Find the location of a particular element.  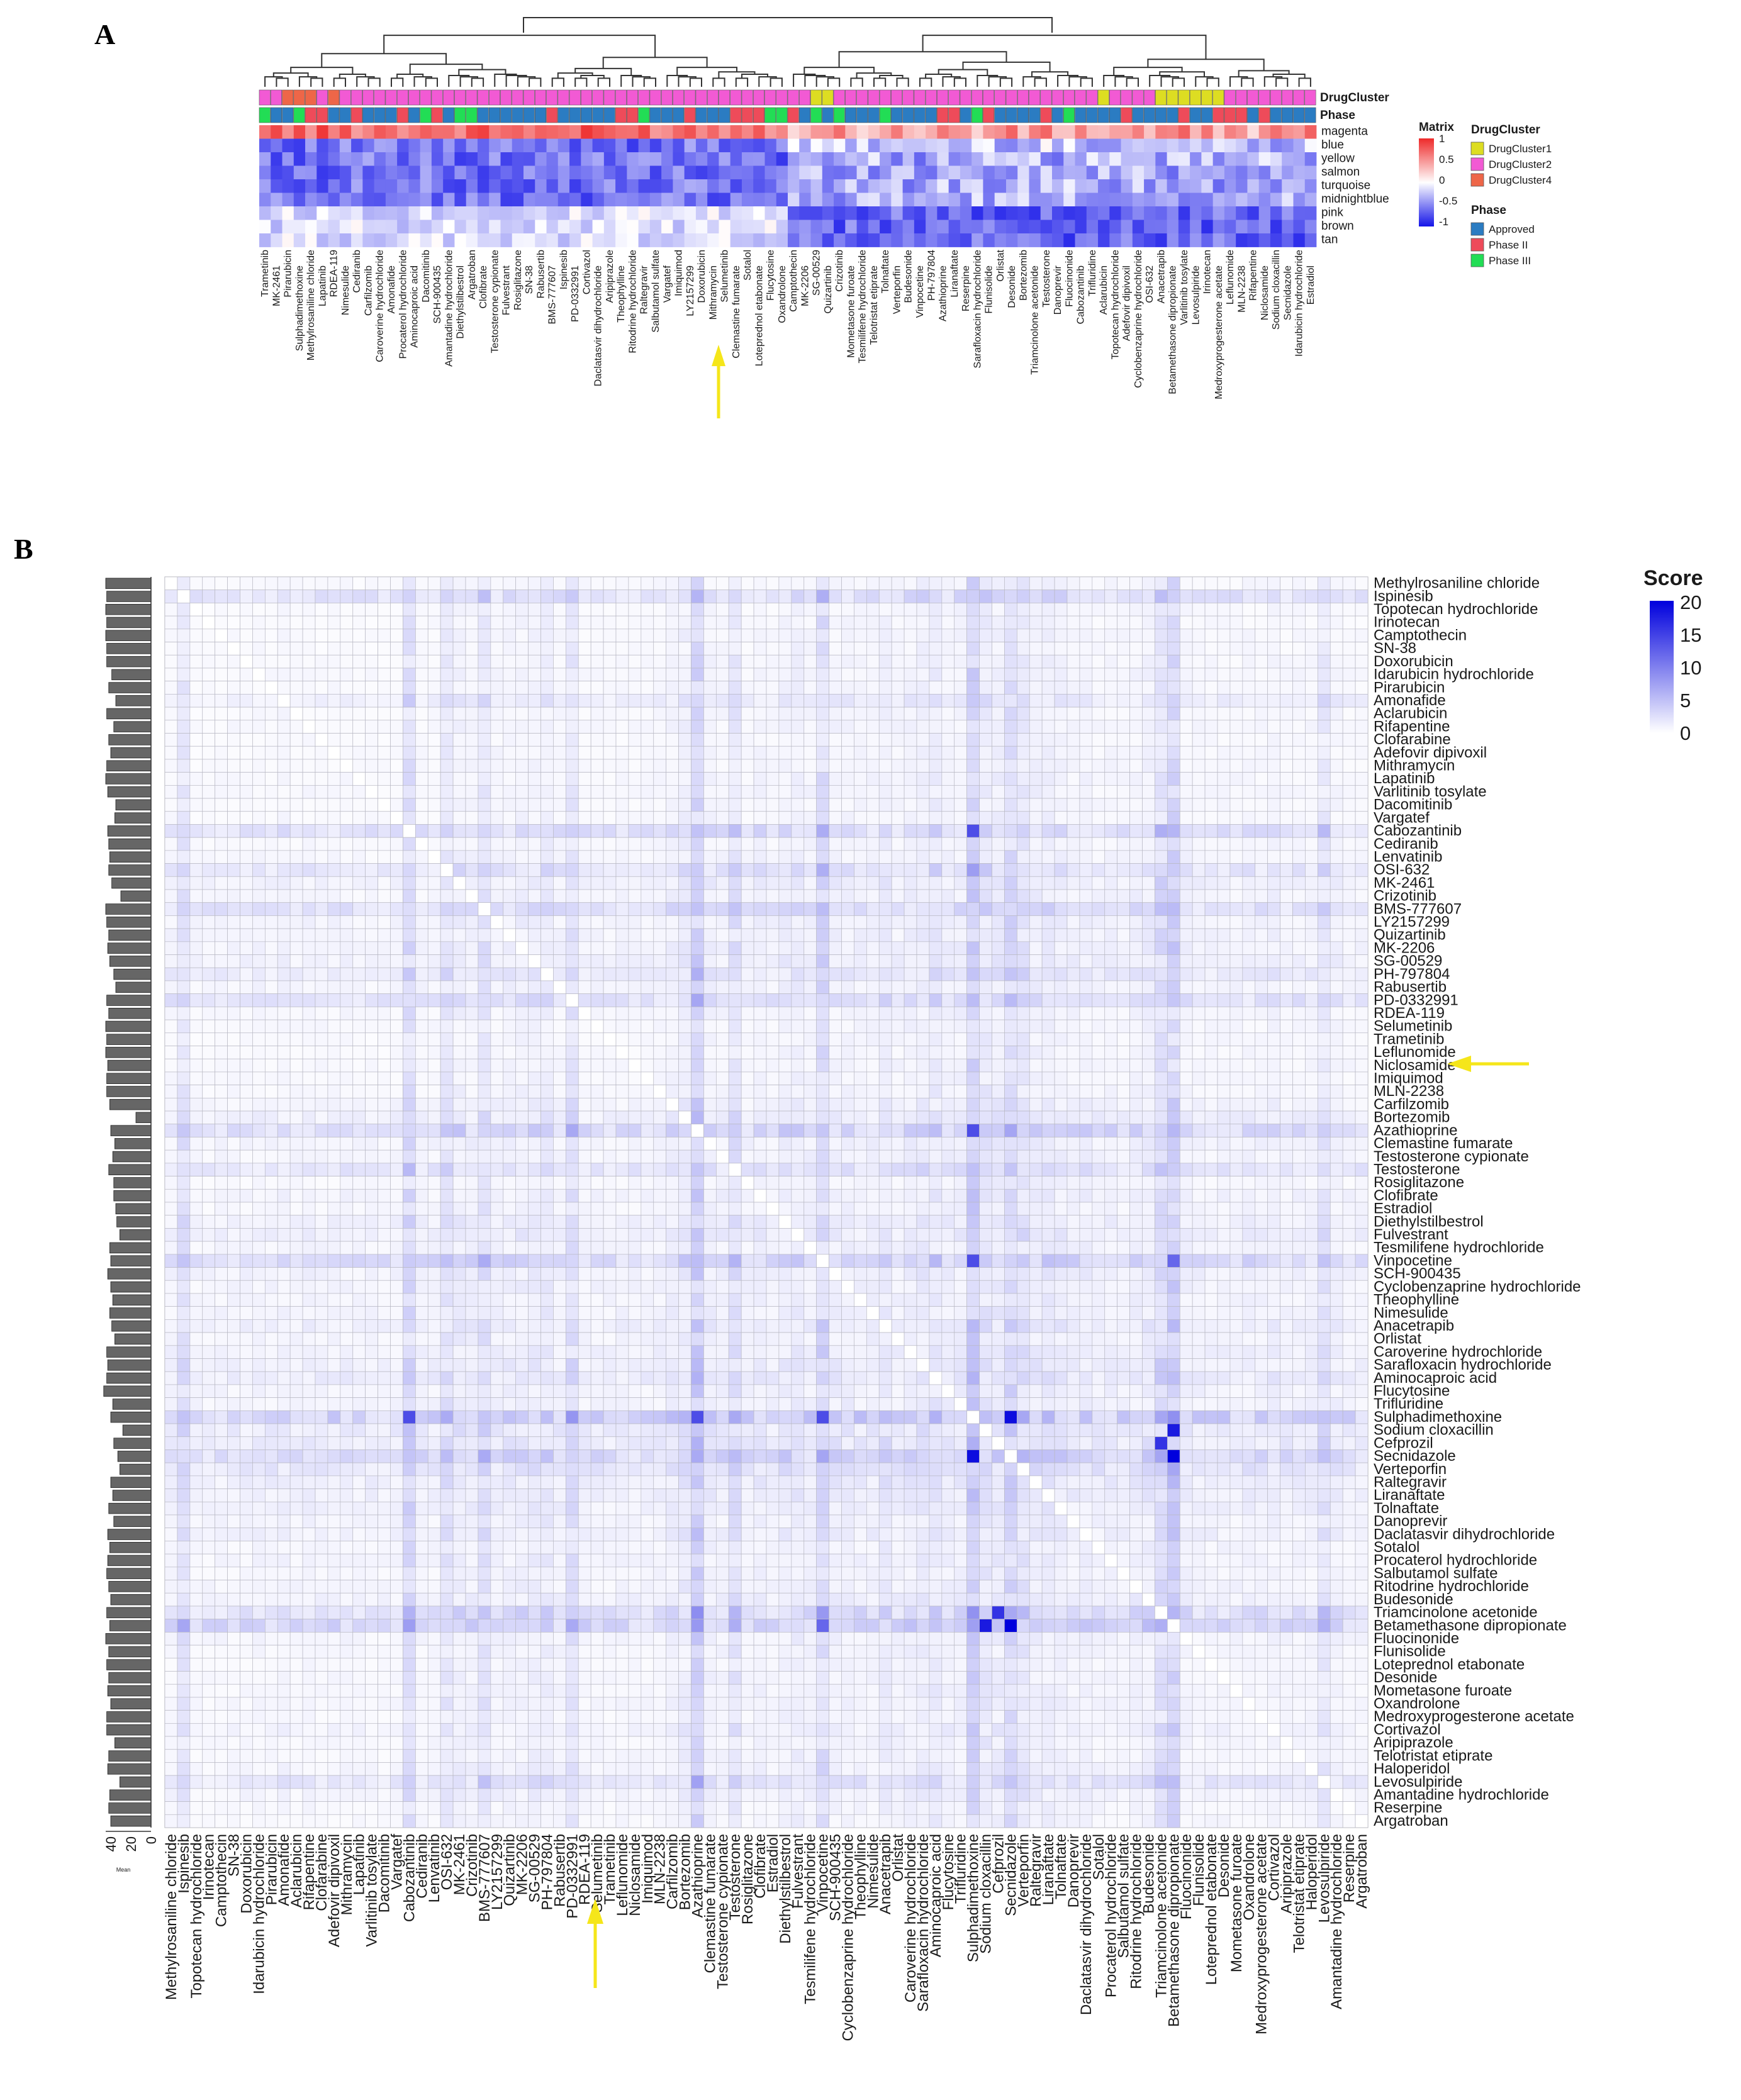

annotation-track-label: DrugCluster is located at coordinates (1354, 97).